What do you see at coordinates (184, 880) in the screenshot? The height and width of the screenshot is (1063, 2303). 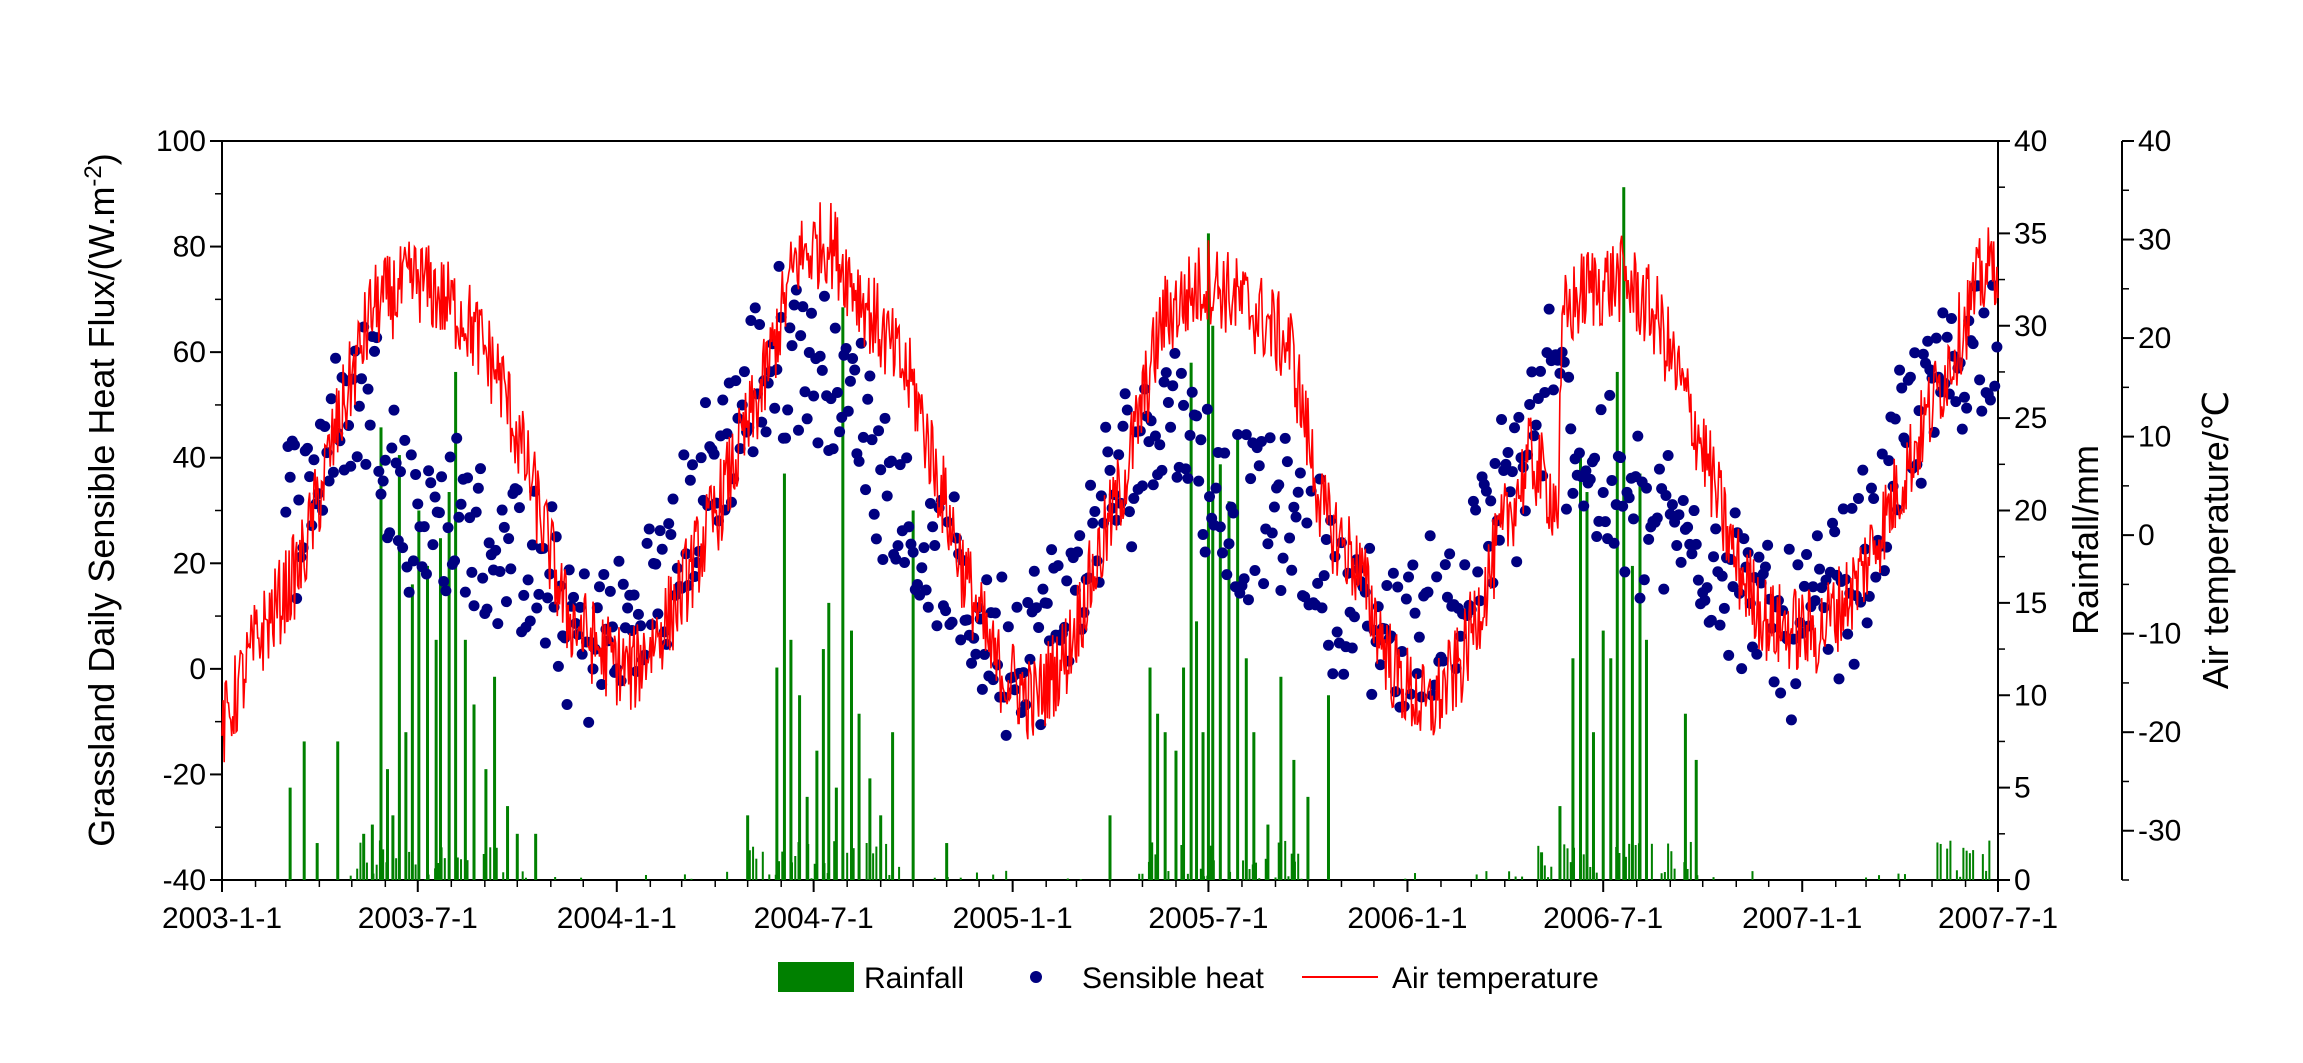 I see `y-left-tick-label: -40` at bounding box center [184, 880].